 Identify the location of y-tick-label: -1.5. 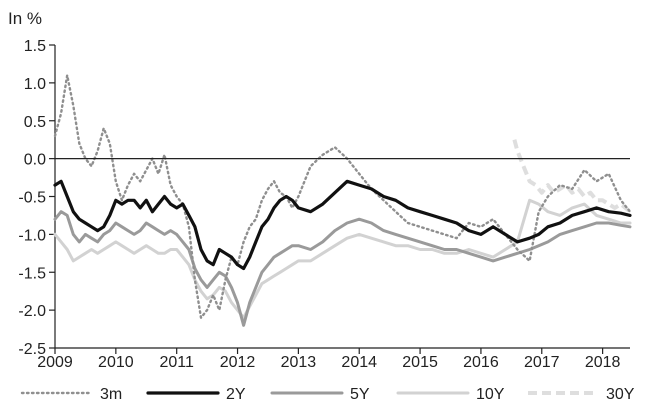
(32, 273).